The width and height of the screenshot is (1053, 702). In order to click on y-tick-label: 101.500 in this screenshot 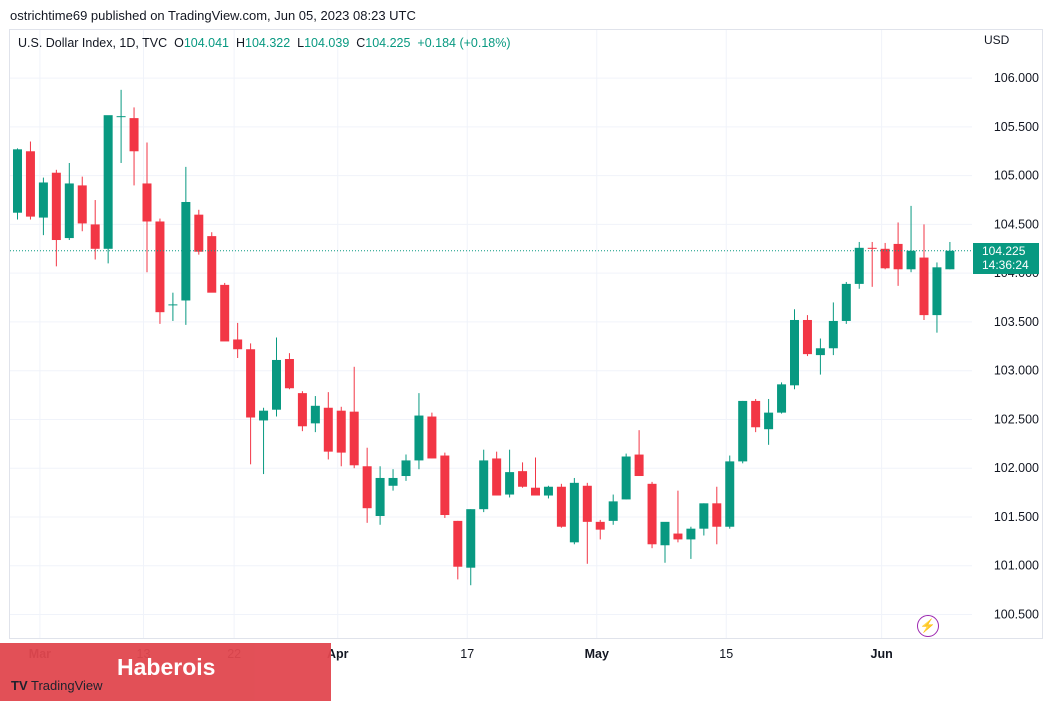, I will do `click(1016, 517)`.